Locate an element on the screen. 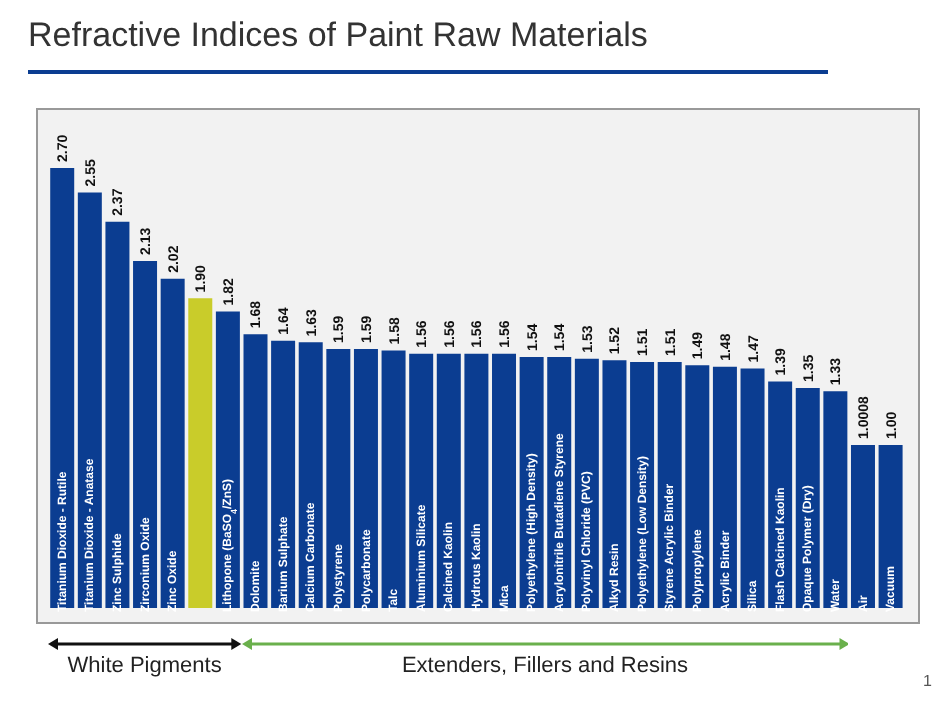 This screenshot has height=710, width=948. text: 1 is located at coordinates (927, 681).